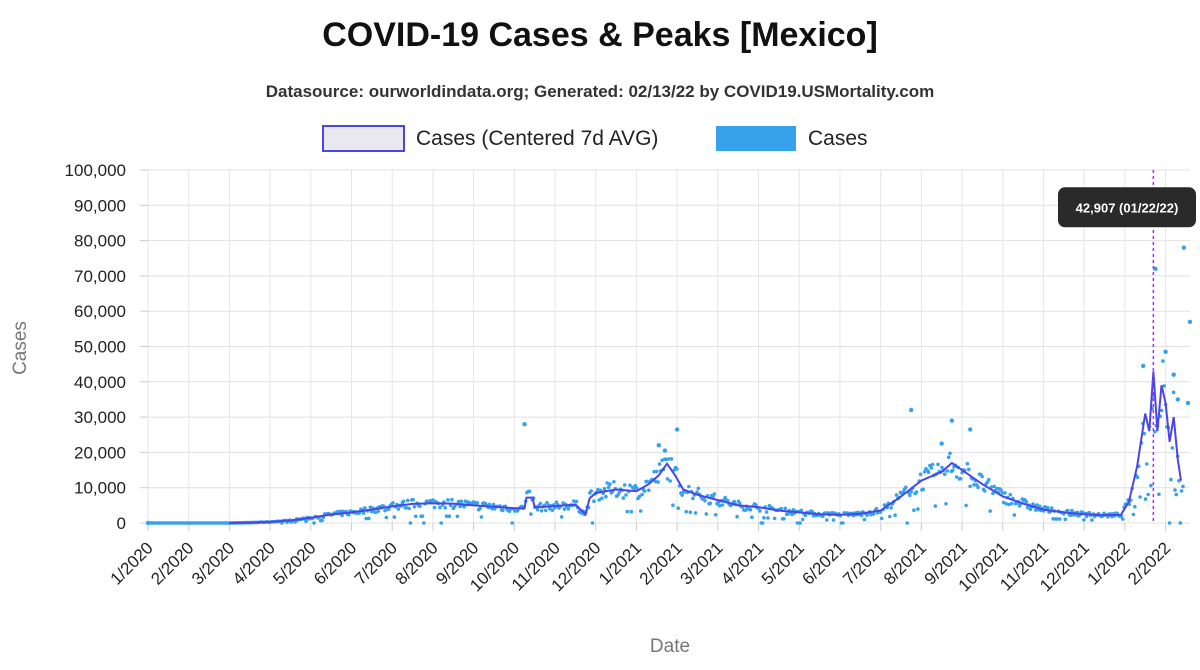 This screenshot has width=1200, height=670. What do you see at coordinates (1127, 207) in the screenshot?
I see `tooltip-label: 42,907 (01/22/22)` at bounding box center [1127, 207].